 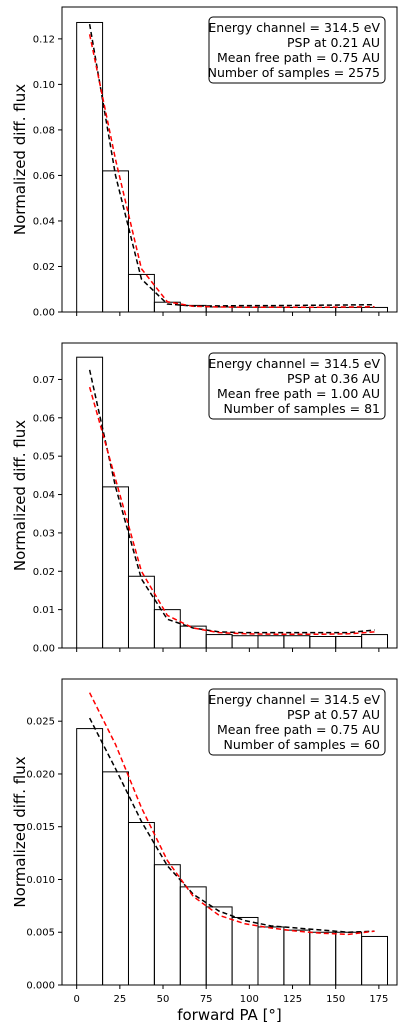 I want to click on annotation-line: Number of samples = 2575, so click(x=294, y=72).